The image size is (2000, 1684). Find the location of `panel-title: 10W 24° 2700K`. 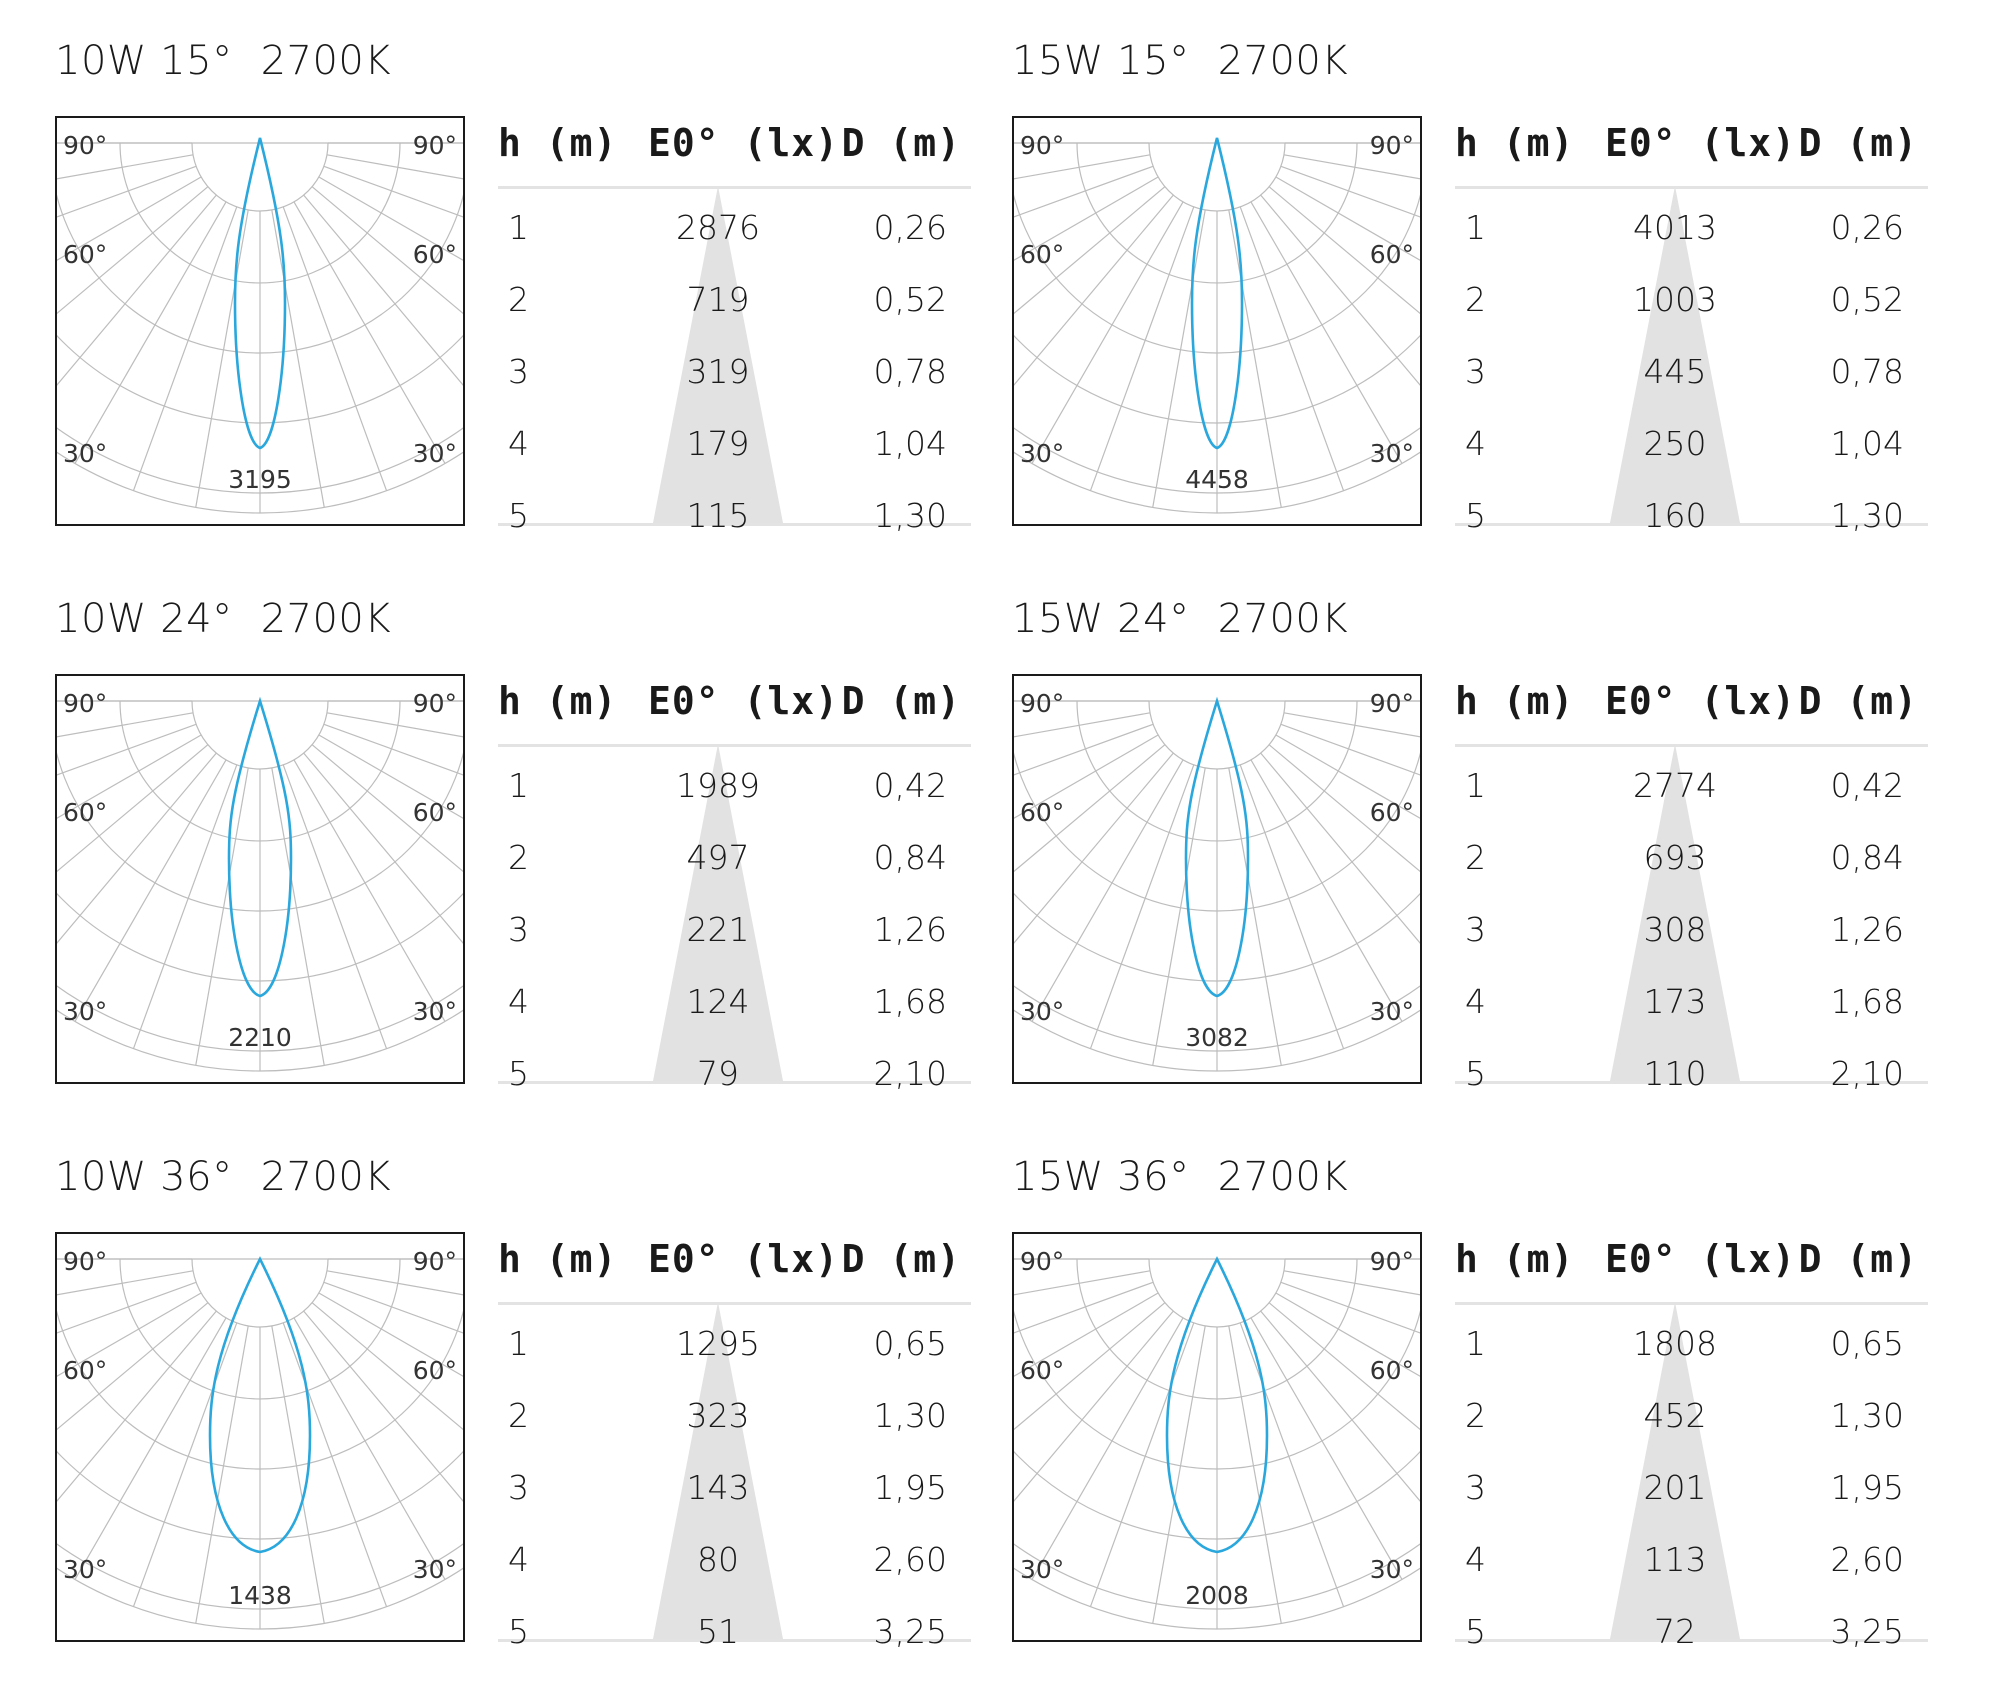

panel-title: 10W 24° 2700K is located at coordinates (223, 619).